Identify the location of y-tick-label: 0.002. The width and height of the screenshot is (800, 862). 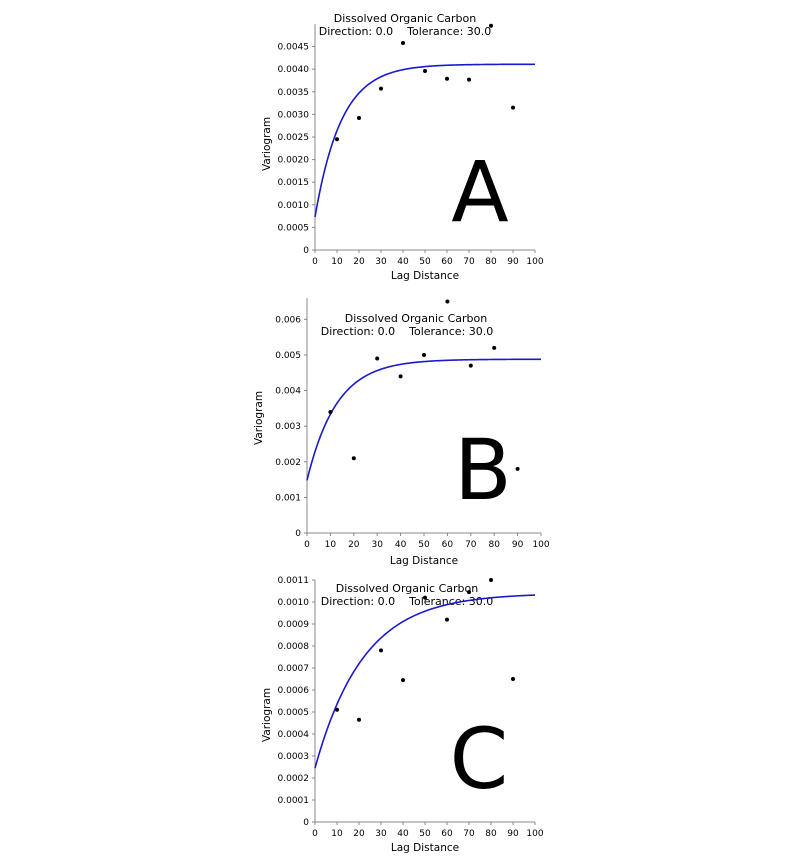
(288, 463).